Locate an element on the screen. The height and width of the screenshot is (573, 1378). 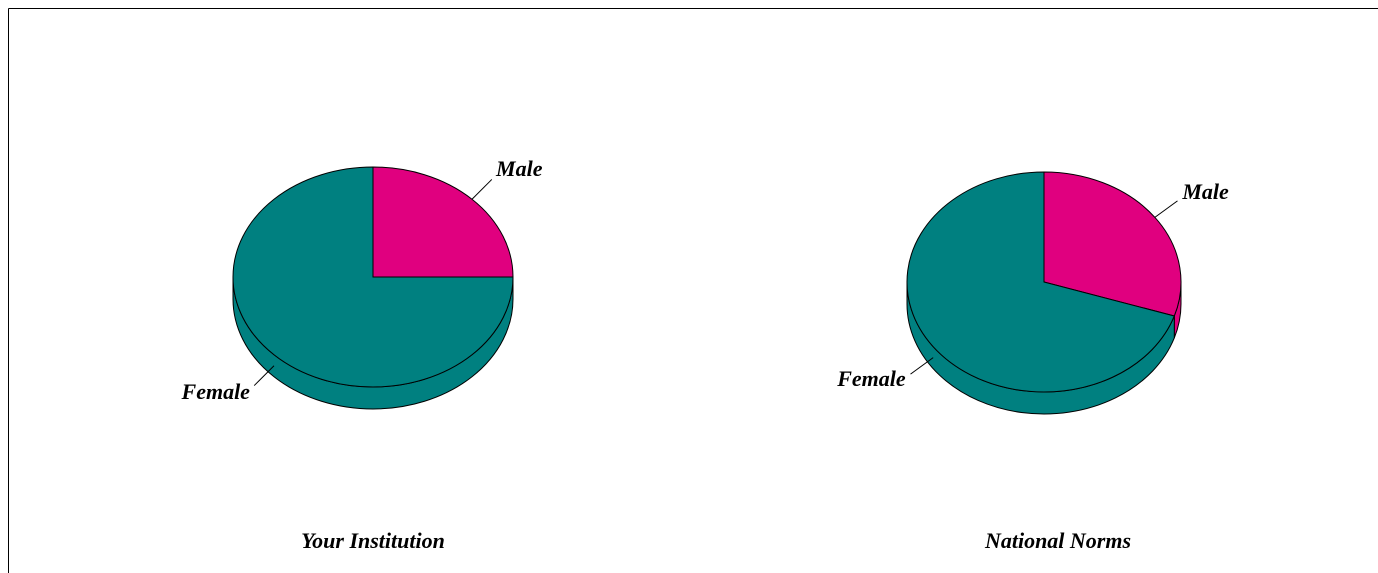
chart-title: Your Institution is located at coordinates (373, 540).